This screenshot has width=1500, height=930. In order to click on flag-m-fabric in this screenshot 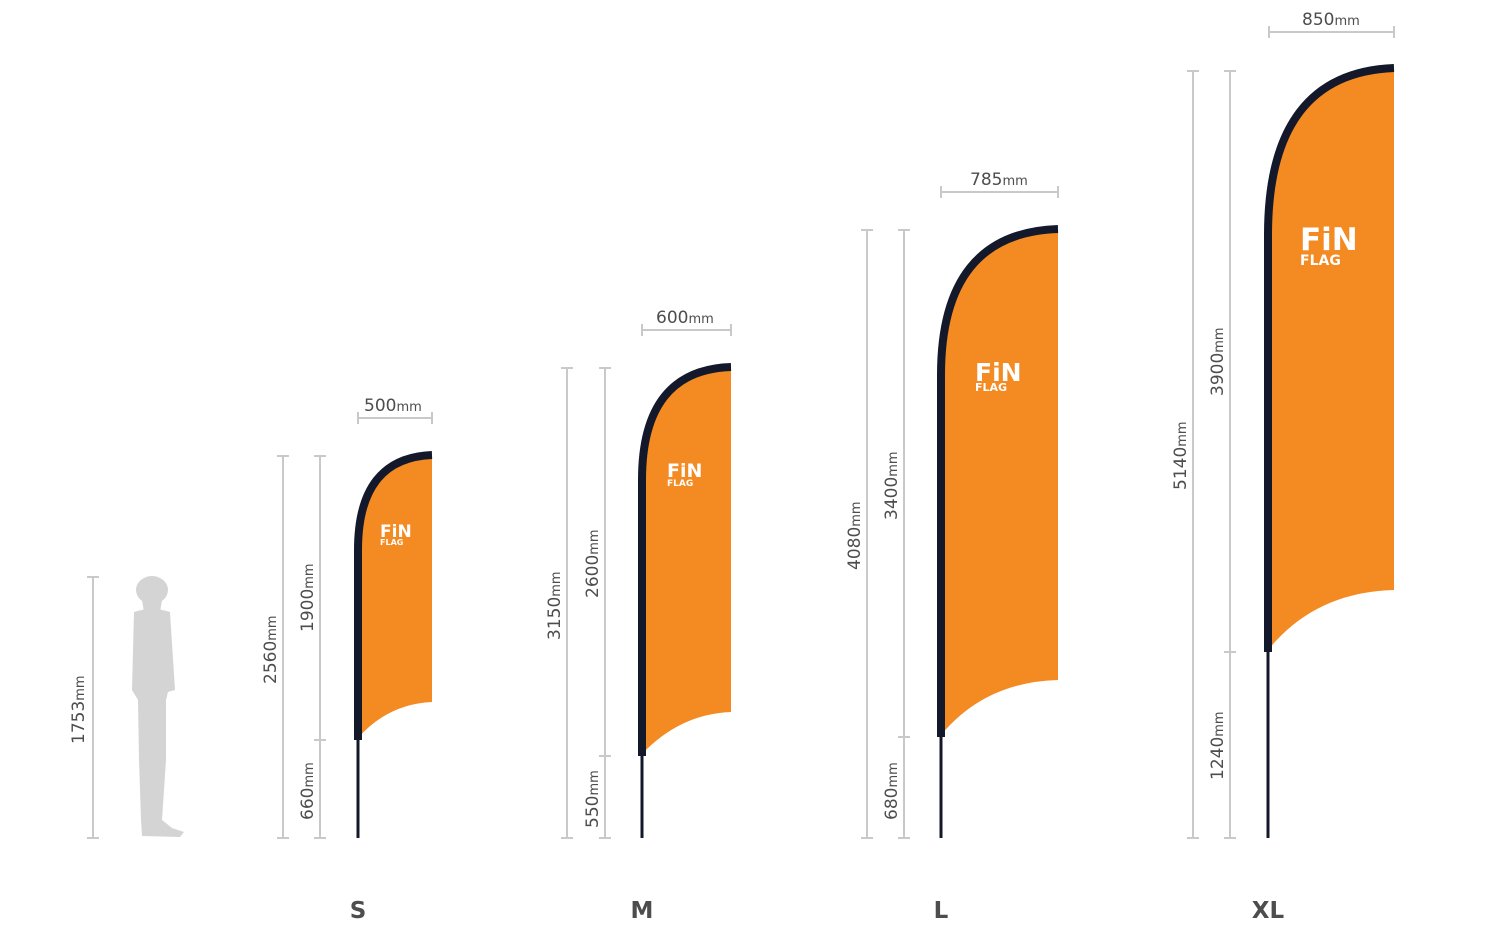, I will do `click(686, 560)`.